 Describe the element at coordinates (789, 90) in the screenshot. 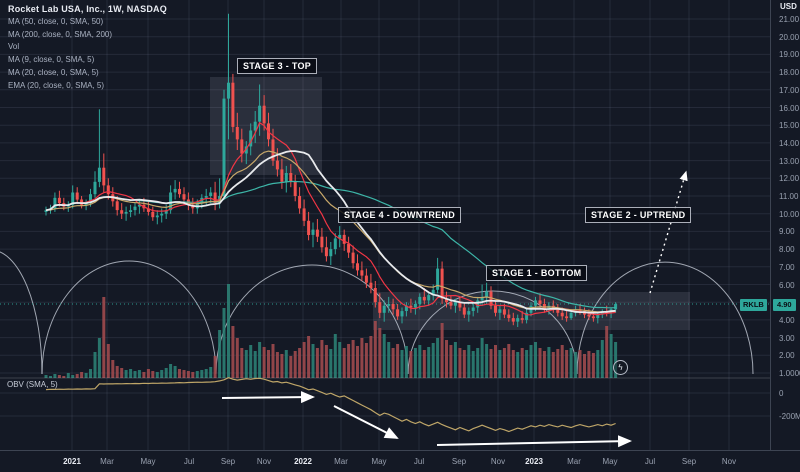

I see `price-axis-label: 17.00` at that location.